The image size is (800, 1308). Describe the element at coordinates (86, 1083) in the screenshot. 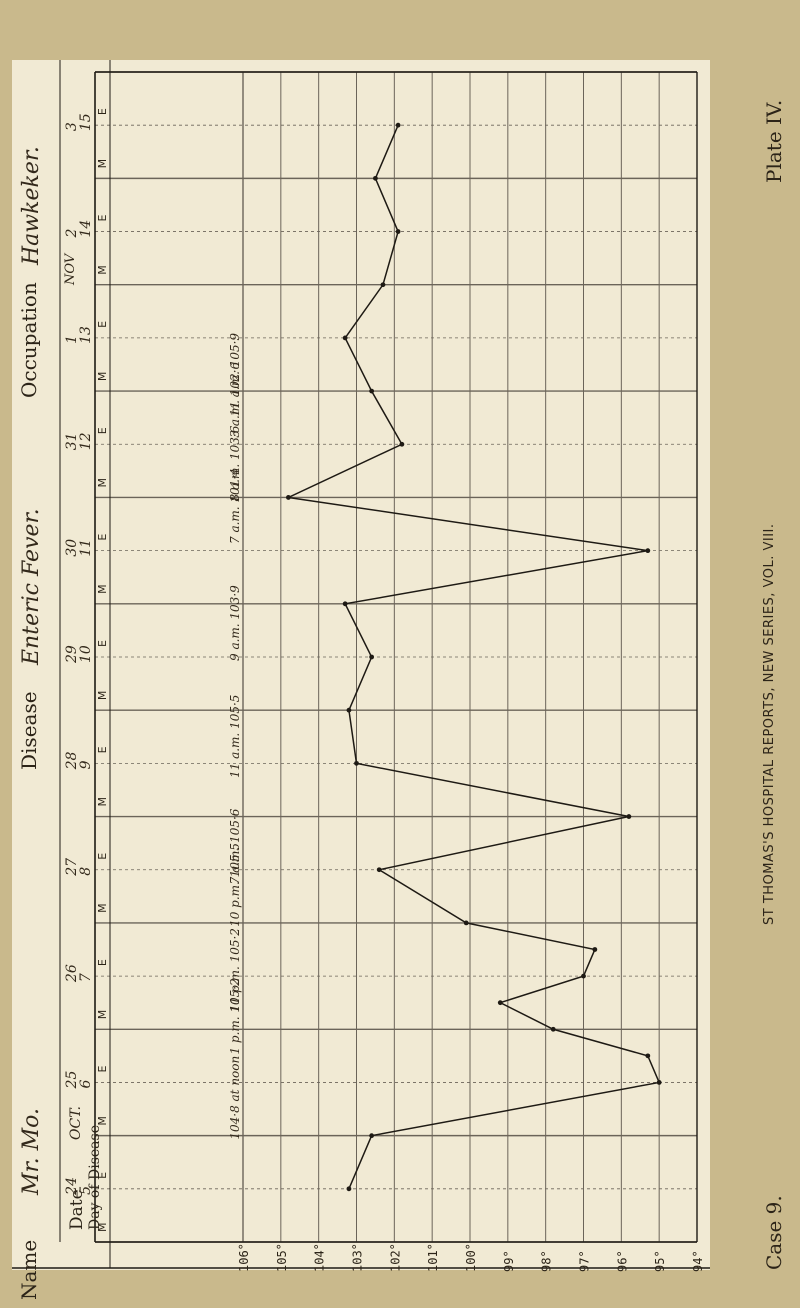

I see `day-of-disease-label: 6` at that location.